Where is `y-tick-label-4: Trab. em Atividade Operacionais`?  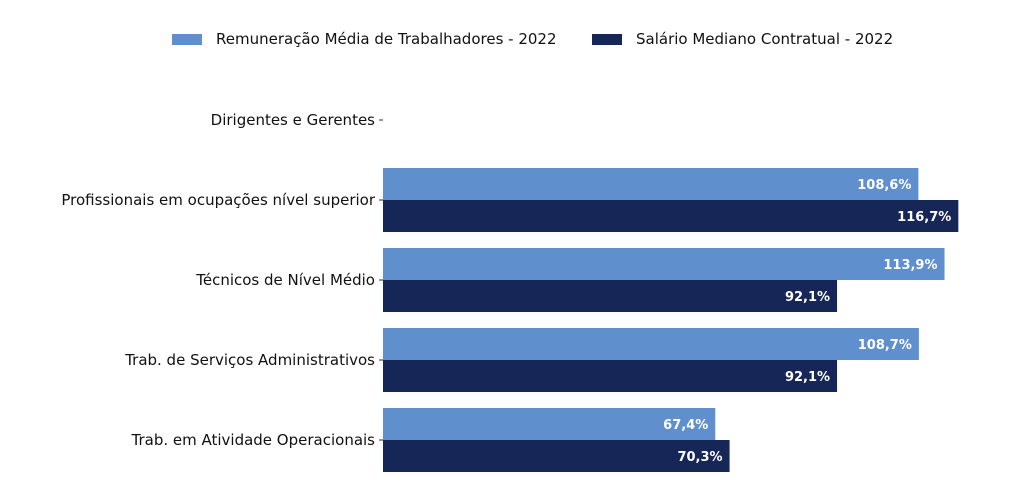
y-tick-label-4: Trab. em Atividade Operacionais is located at coordinates (253, 440).